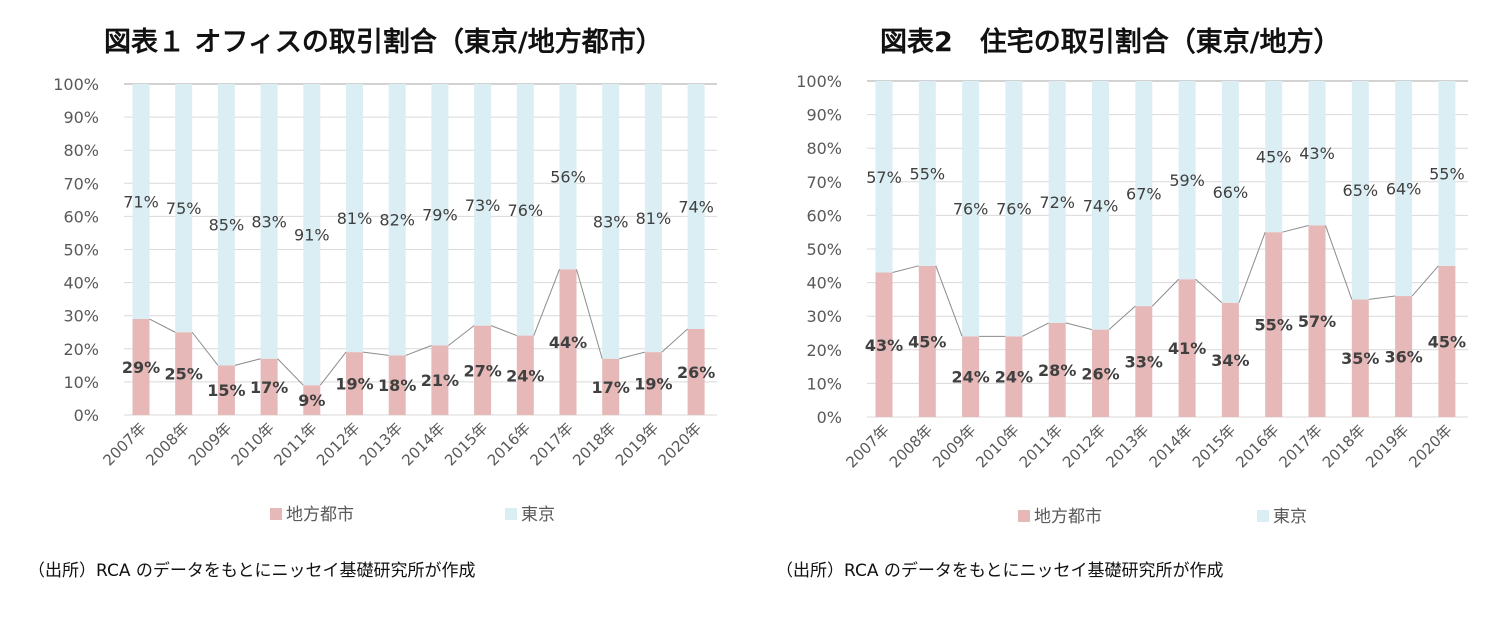 The image size is (1504, 617). Describe the element at coordinates (824, 148) in the screenshot. I see `y-tick-label: 80%` at that location.